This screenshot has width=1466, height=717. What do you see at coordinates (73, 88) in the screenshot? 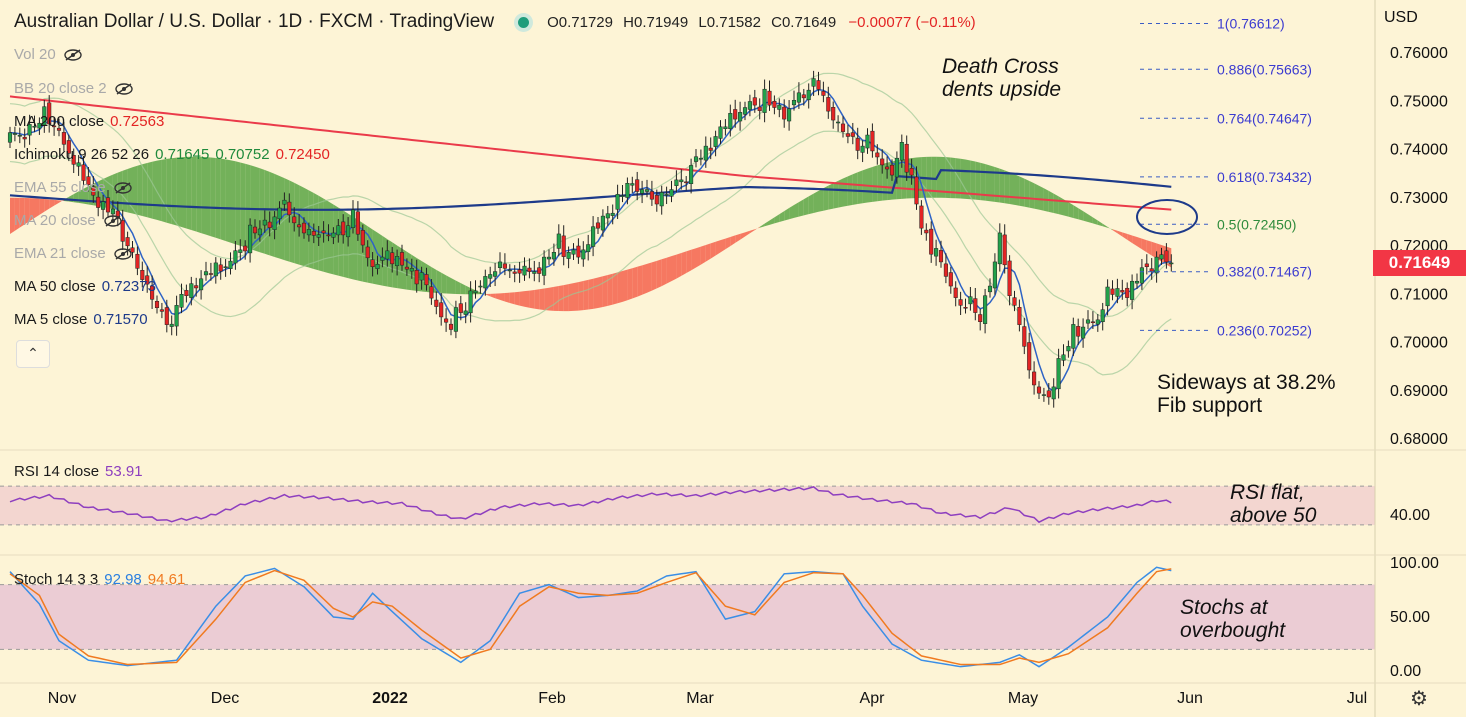
I see `legend-bb: BB 20 close 2` at bounding box center [73, 88].